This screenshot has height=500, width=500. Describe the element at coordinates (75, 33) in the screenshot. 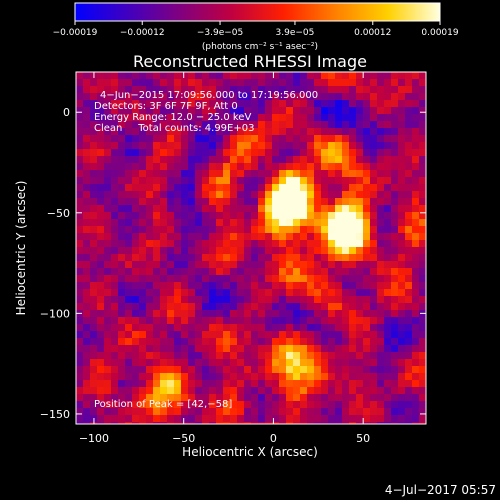

I see `colorbar-tick-label: −0.00019` at that location.